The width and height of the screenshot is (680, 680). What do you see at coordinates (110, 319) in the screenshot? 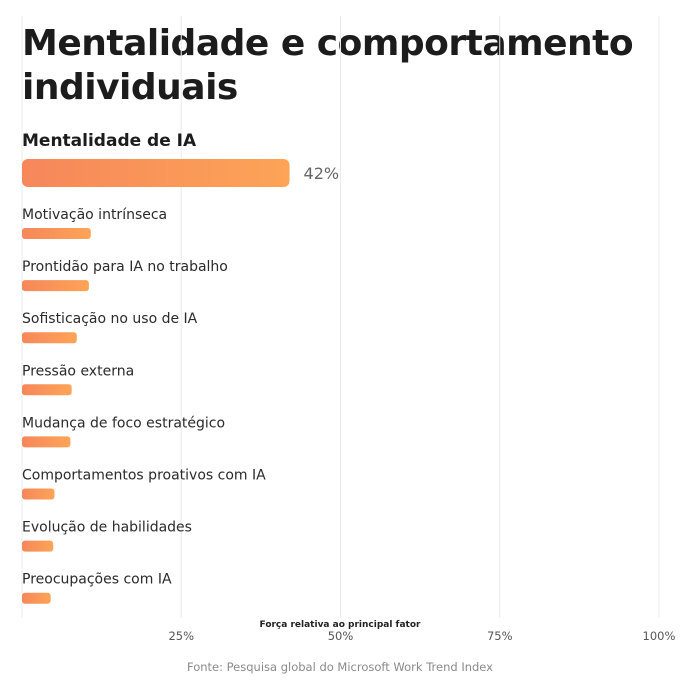
I see `category-label: Sofisticação no uso de IA` at bounding box center [110, 319].